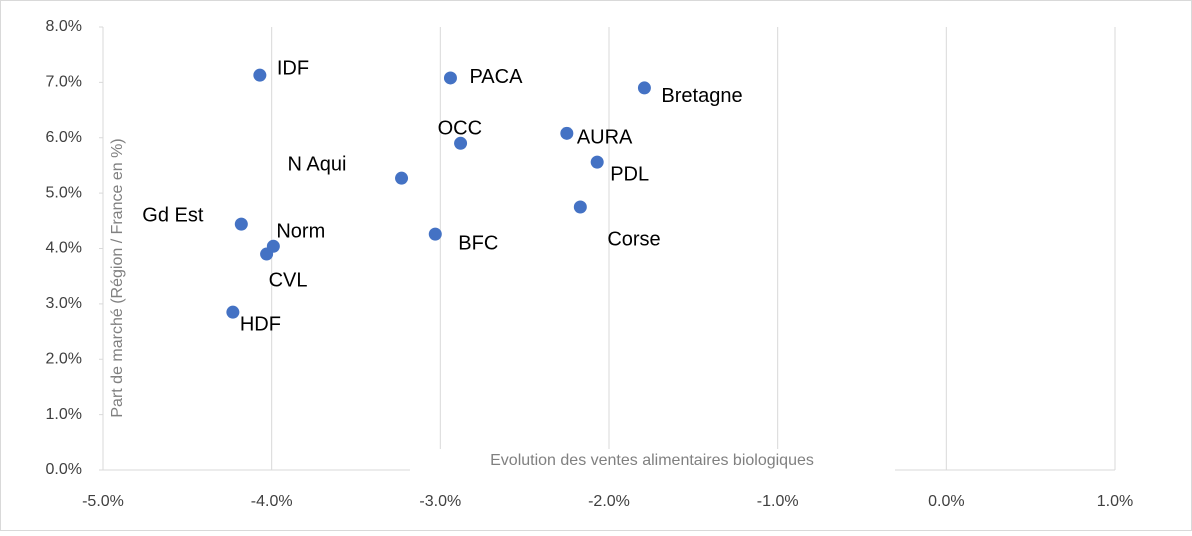  Describe the element at coordinates (64, 414) in the screenshot. I see `y-tick-label: 1.0%` at that location.